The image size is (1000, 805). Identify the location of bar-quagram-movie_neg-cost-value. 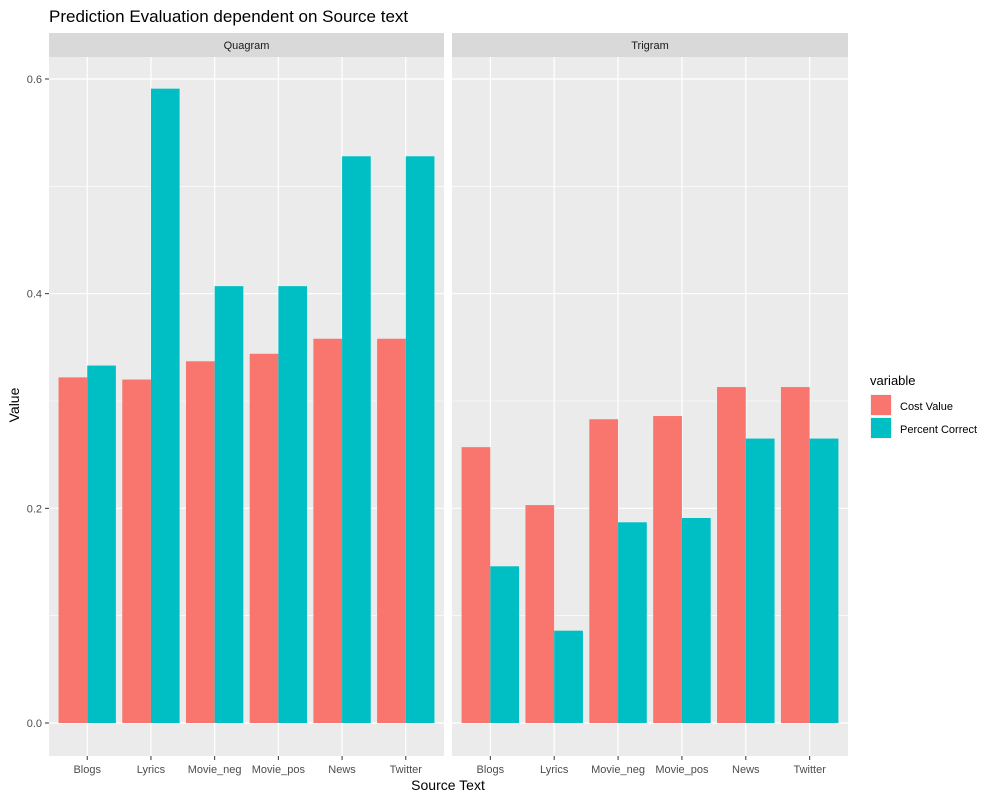
(200, 542).